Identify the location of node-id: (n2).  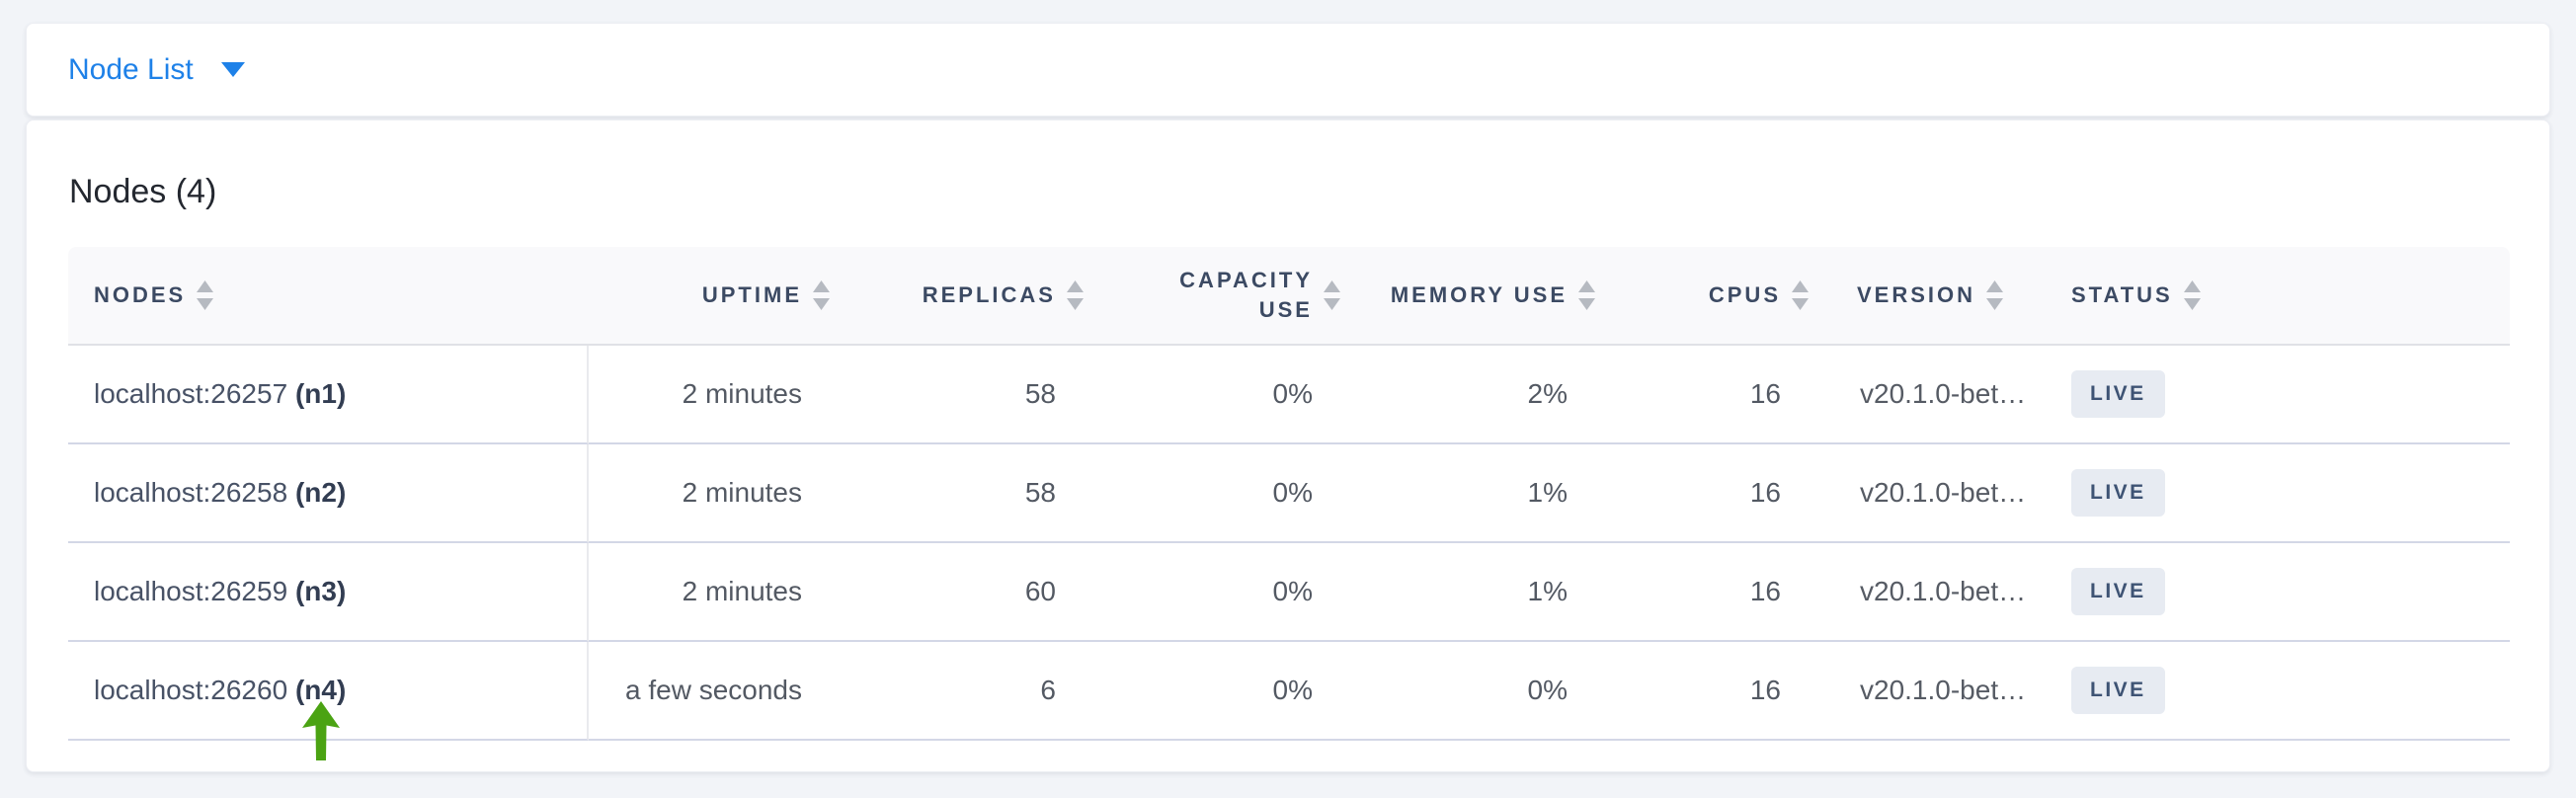
(320, 492).